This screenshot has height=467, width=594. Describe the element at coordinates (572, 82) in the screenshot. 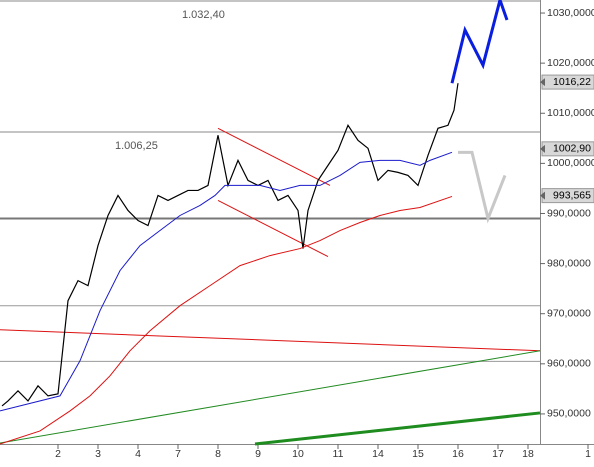

I see `price-badge-label: 1016,22` at that location.